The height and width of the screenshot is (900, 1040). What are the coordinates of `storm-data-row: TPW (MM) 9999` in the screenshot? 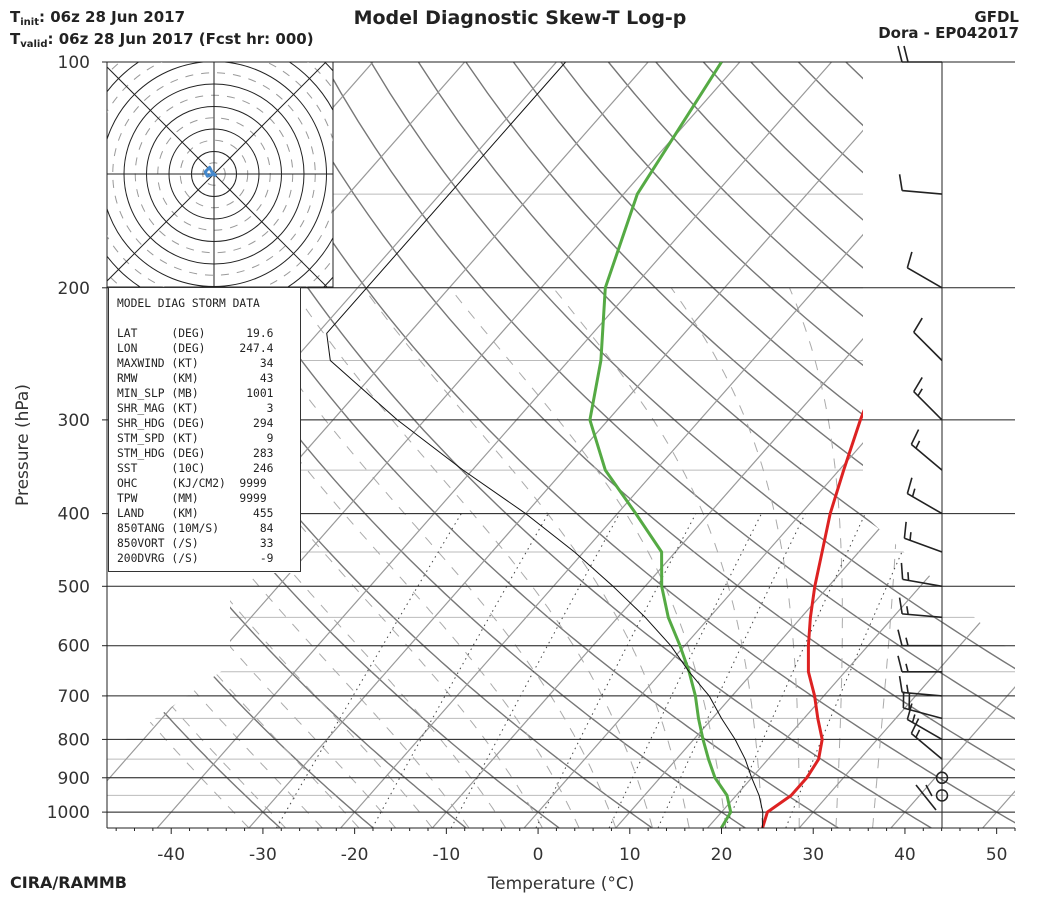 It's located at (192, 498).